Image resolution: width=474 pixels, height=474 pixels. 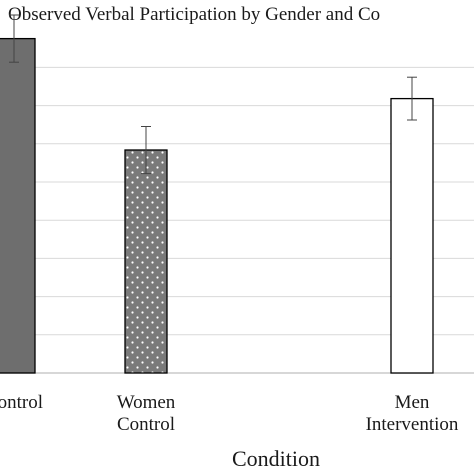 What do you see at coordinates (276, 458) in the screenshot?
I see `x-axis-label: Condition` at bounding box center [276, 458].